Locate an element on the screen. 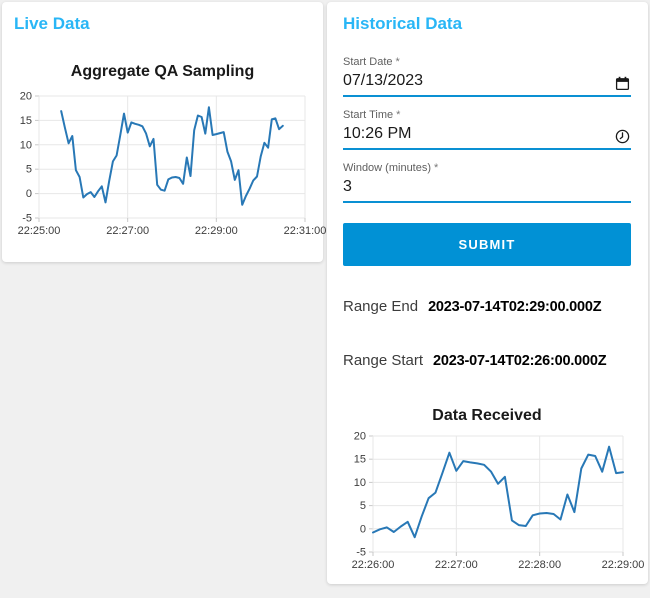 The width and height of the screenshot is (650, 598). x-tick-label: 22:25:00 is located at coordinates (39, 231).